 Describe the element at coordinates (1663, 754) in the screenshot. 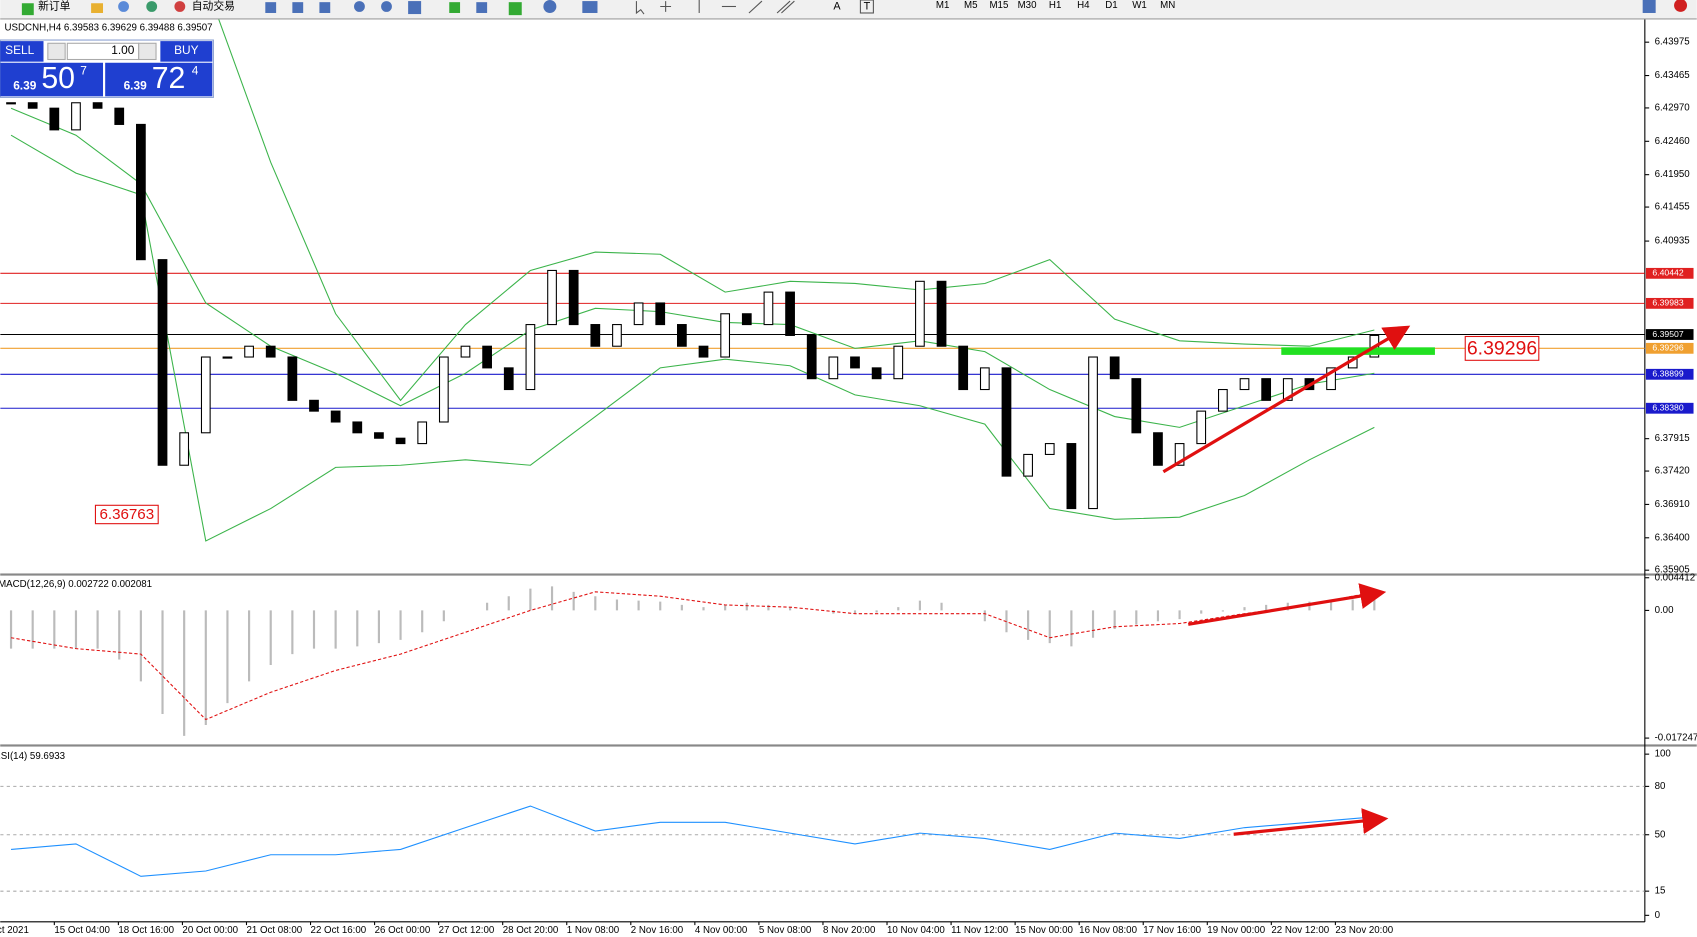

I see `y-tick-label: 100` at that location.